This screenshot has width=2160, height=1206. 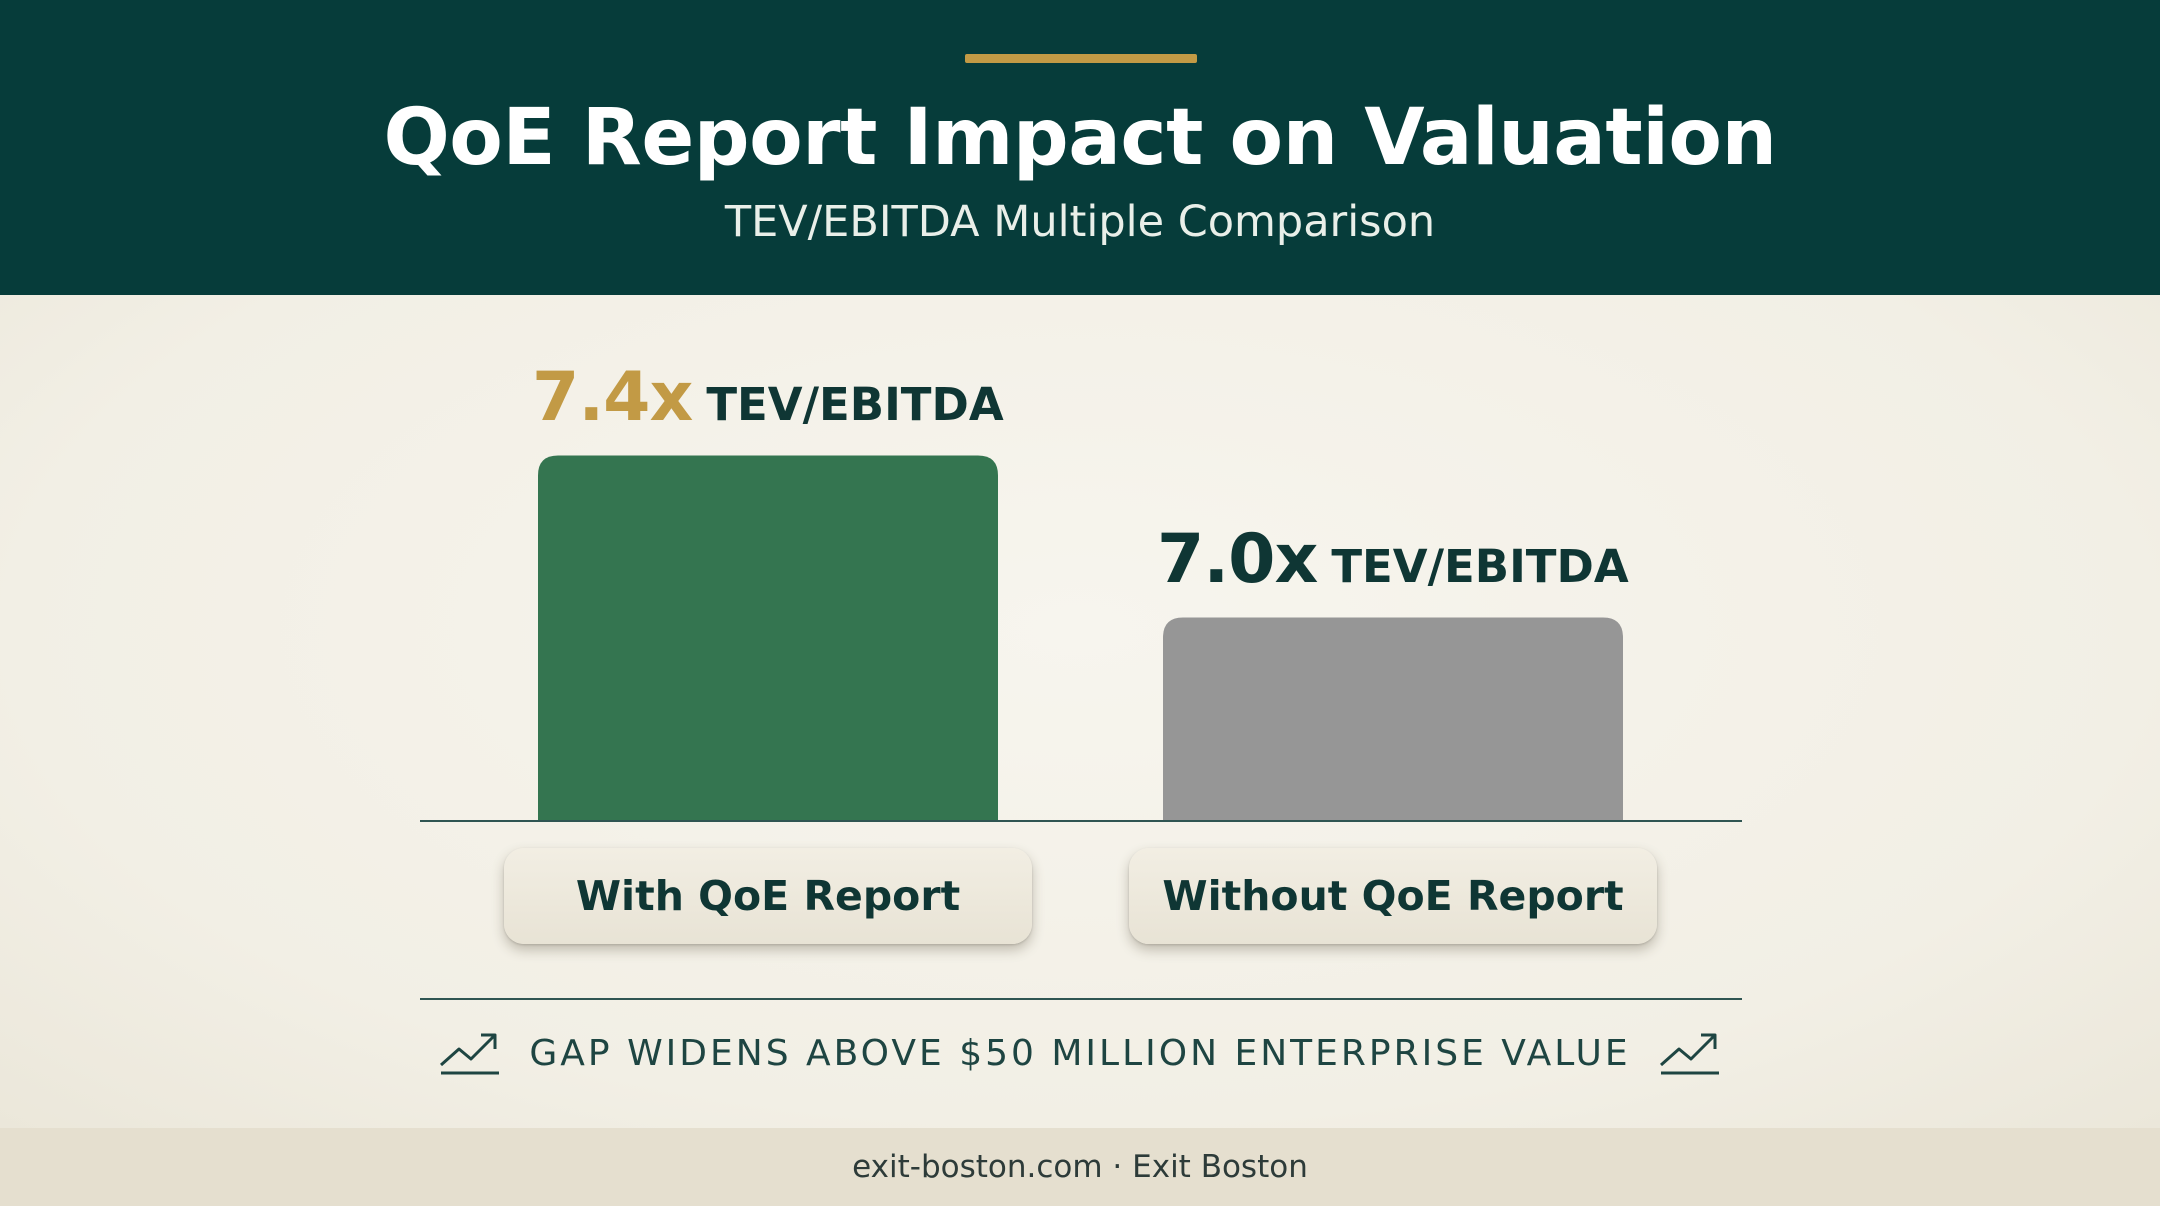 What do you see at coordinates (1080, 138) in the screenshot?
I see `page-title: QoE Report Impact on Valuation` at bounding box center [1080, 138].